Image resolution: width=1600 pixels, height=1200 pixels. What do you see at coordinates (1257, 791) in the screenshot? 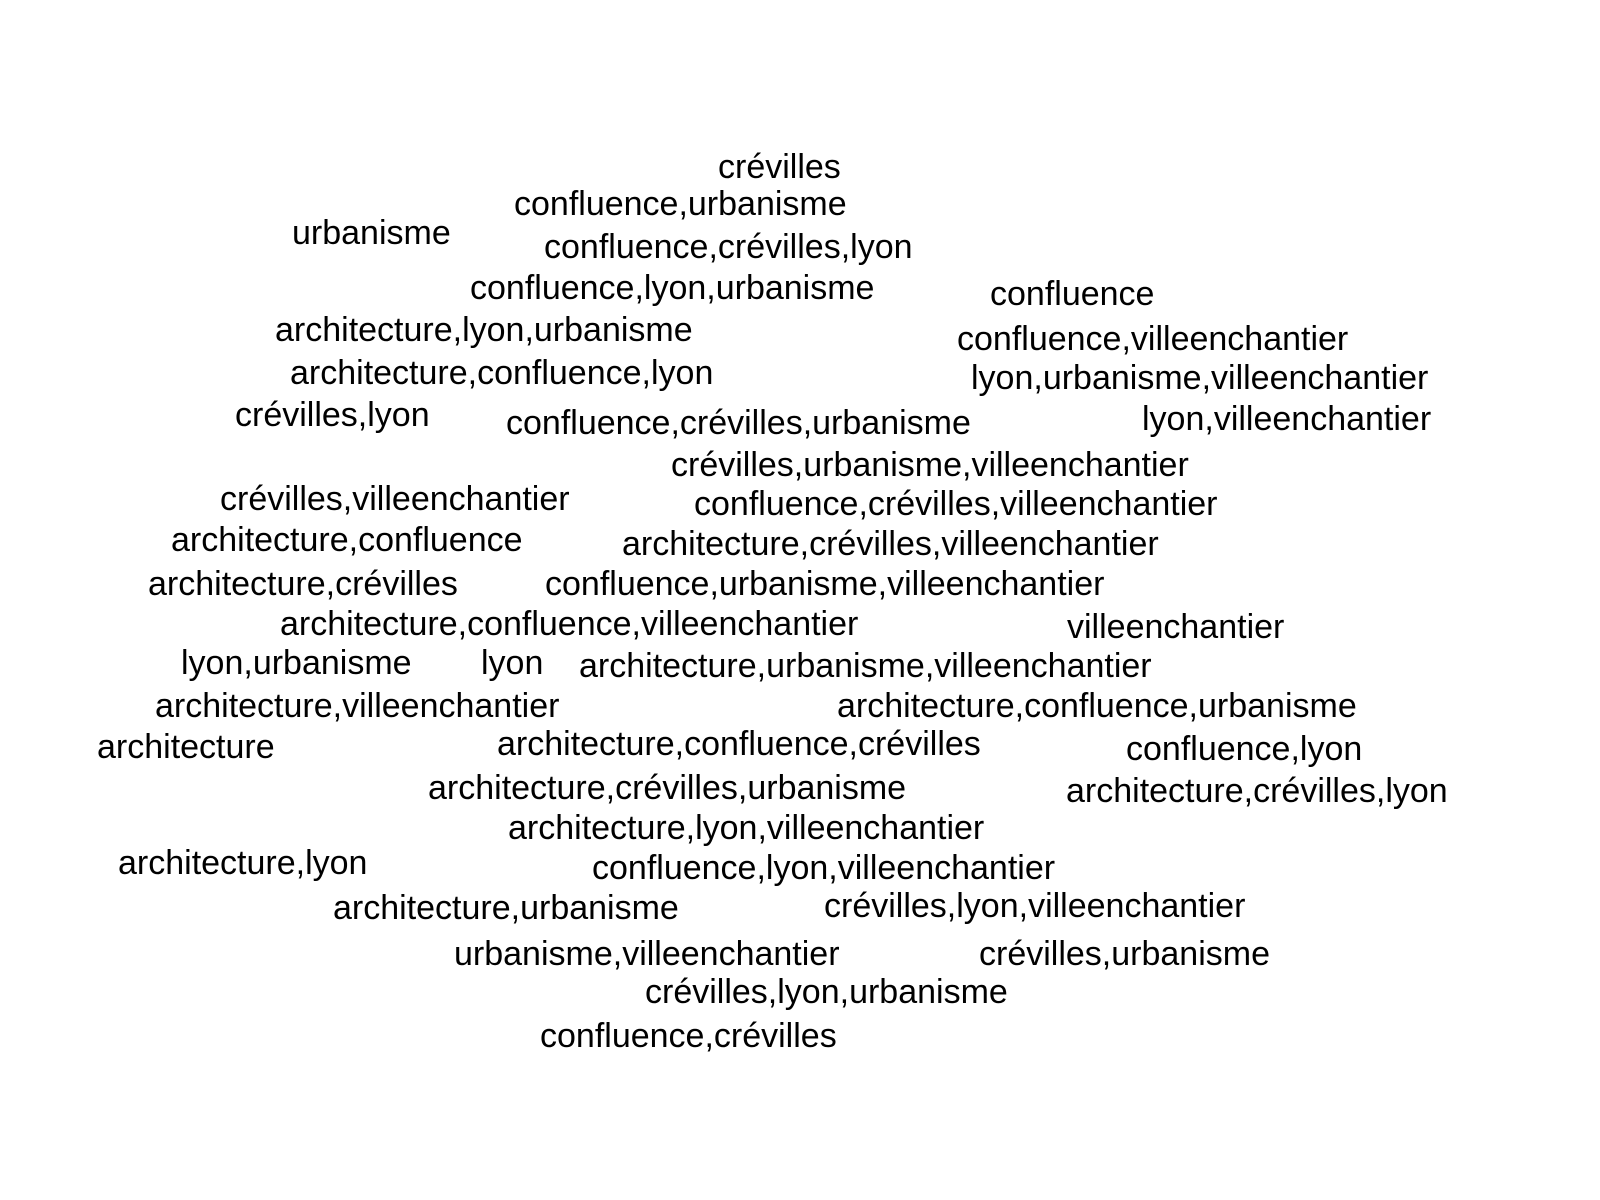
I see `word-cloud-term: architecture,crévilles,lyon` at bounding box center [1257, 791].